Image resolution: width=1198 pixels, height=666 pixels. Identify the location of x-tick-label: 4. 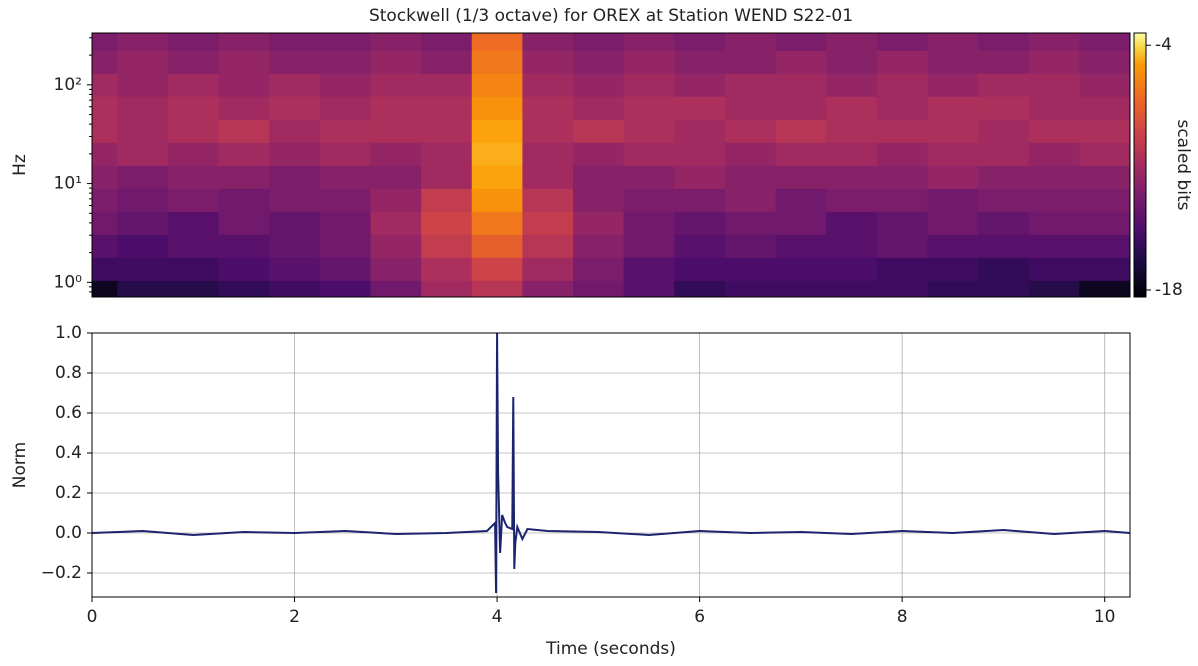
(497, 617).